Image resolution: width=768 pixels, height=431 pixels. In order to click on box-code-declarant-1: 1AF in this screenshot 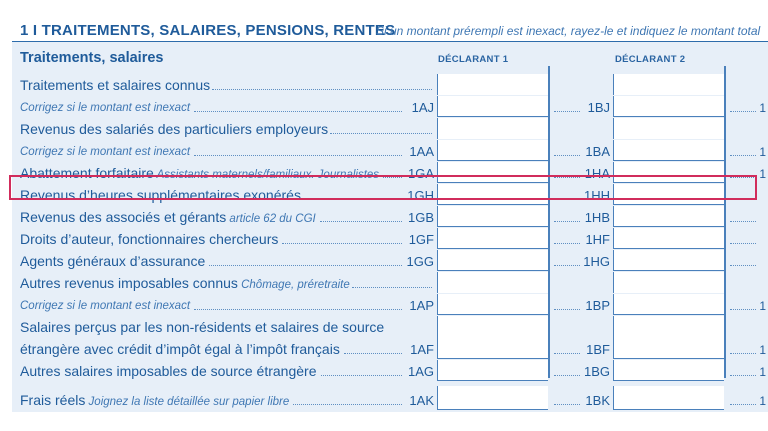, I will do `click(422, 349)`.